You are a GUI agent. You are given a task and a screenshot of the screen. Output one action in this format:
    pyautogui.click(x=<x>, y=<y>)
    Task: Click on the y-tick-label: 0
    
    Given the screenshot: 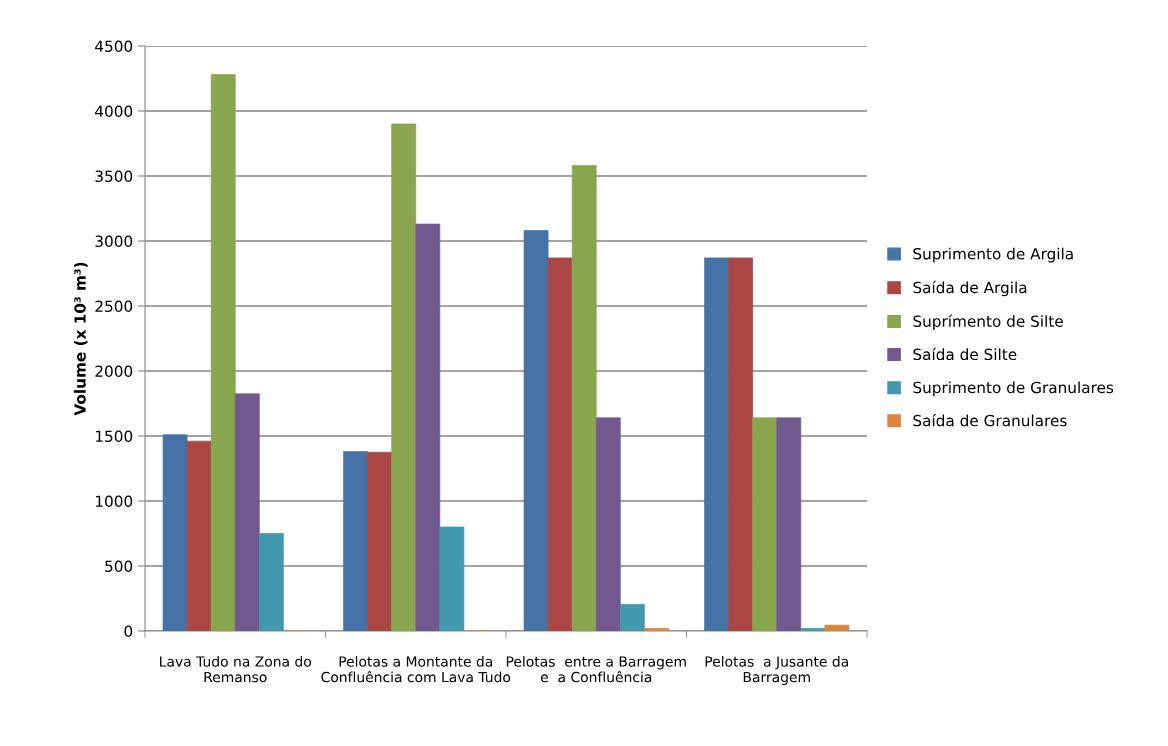 What is the action you would take?
    pyautogui.click(x=128, y=631)
    